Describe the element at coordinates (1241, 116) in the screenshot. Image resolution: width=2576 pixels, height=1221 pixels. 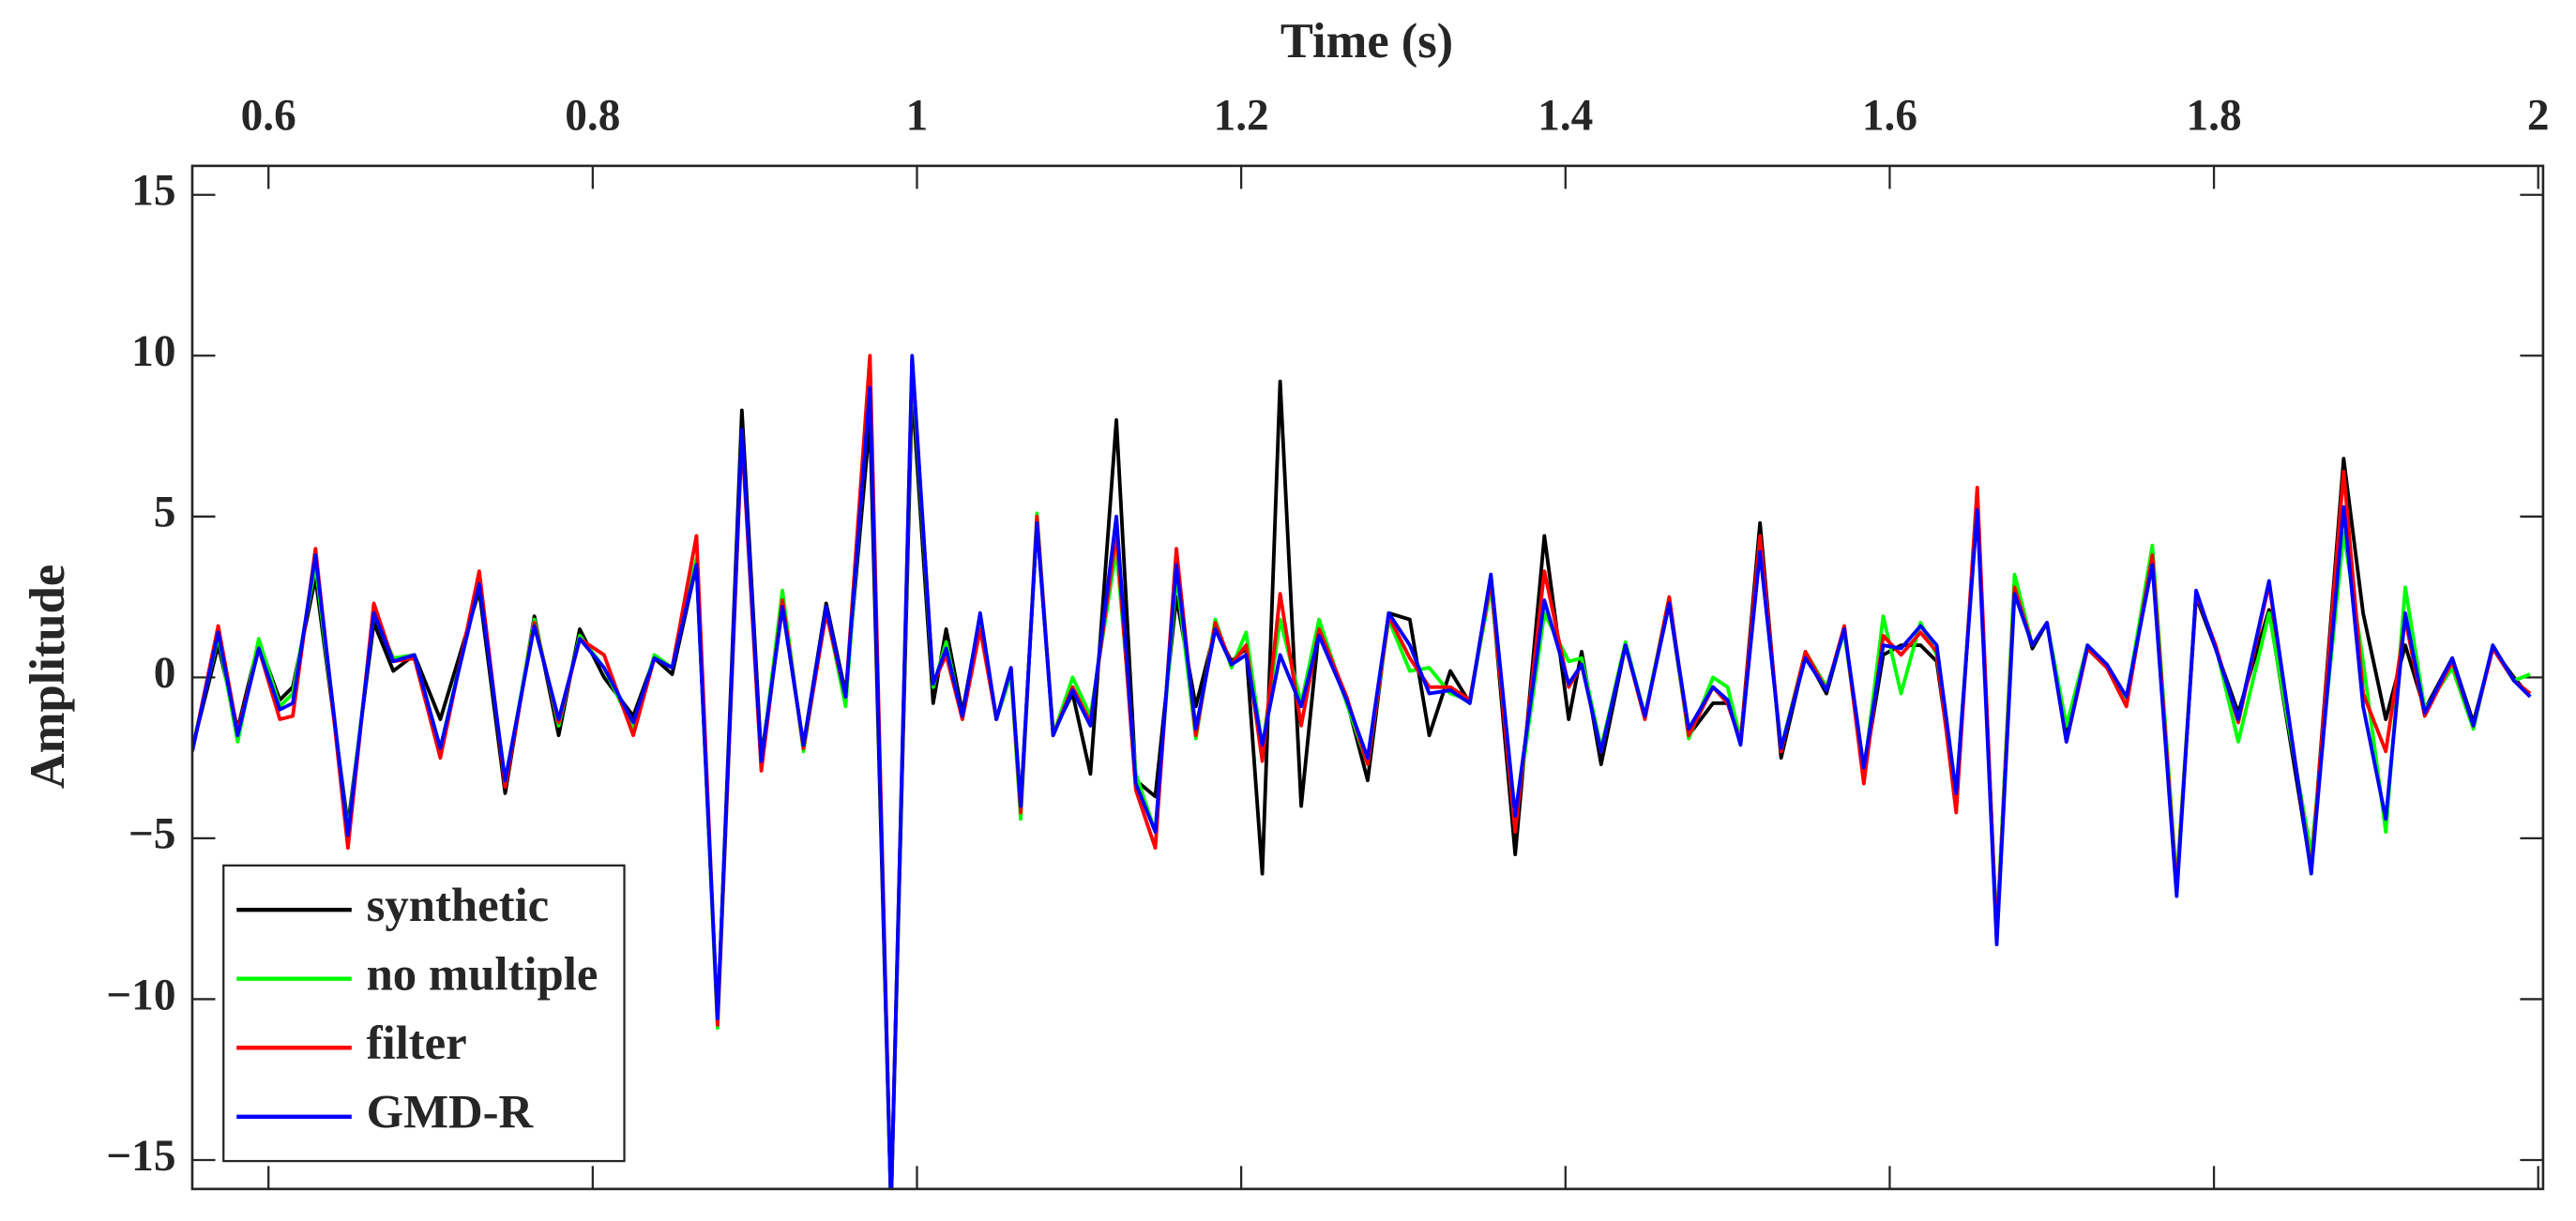
I see `x-tick-label: 1.2` at that location.